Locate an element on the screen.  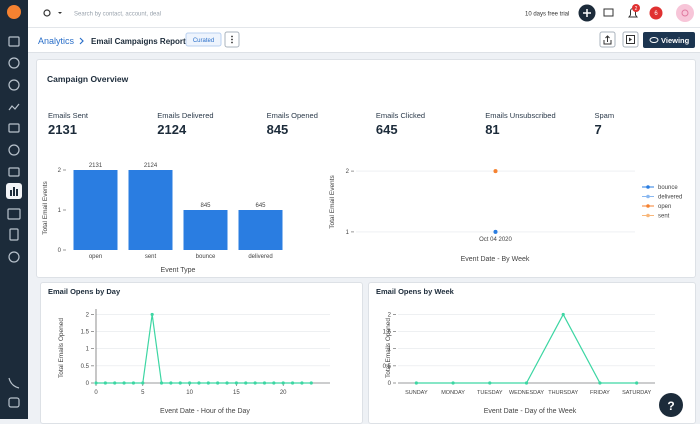
bar-label: 2131 is located at coordinates (96, 166).